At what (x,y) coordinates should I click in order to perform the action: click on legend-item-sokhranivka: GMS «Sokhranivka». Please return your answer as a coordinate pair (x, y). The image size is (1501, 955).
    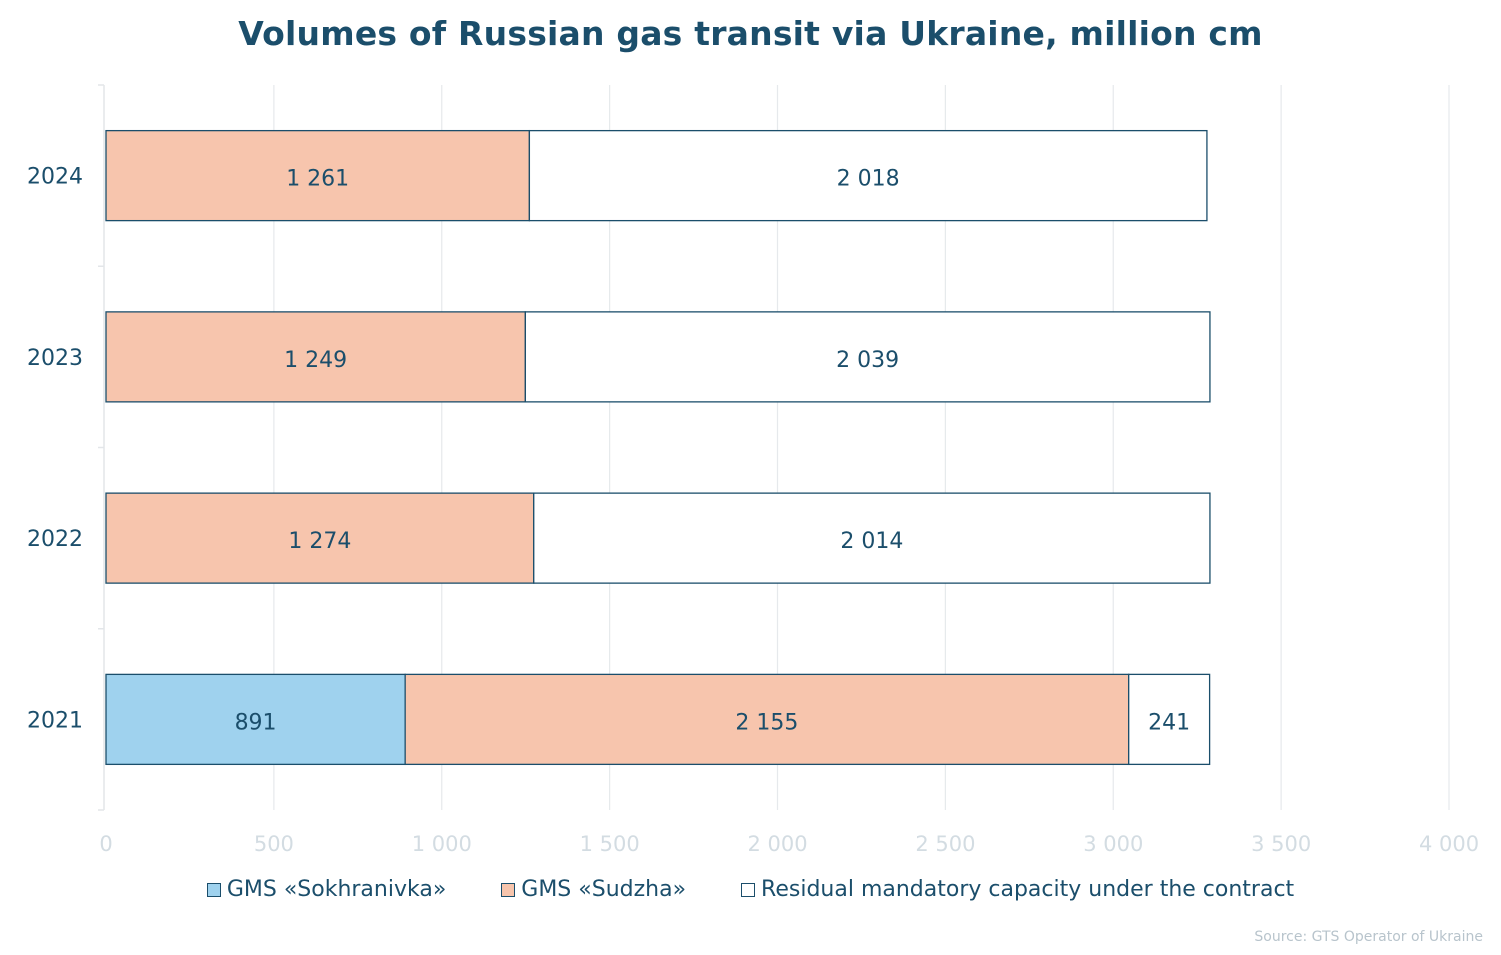
    Looking at the image, I should click on (326, 889).